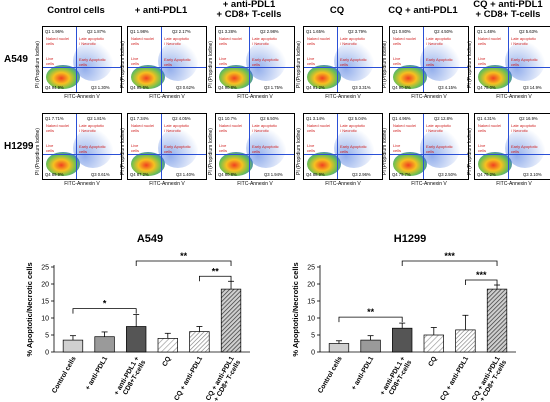  What do you see at coordinates (227, 174) in the screenshot?
I see `q4-value: Q4 80.8%` at bounding box center [227, 174].